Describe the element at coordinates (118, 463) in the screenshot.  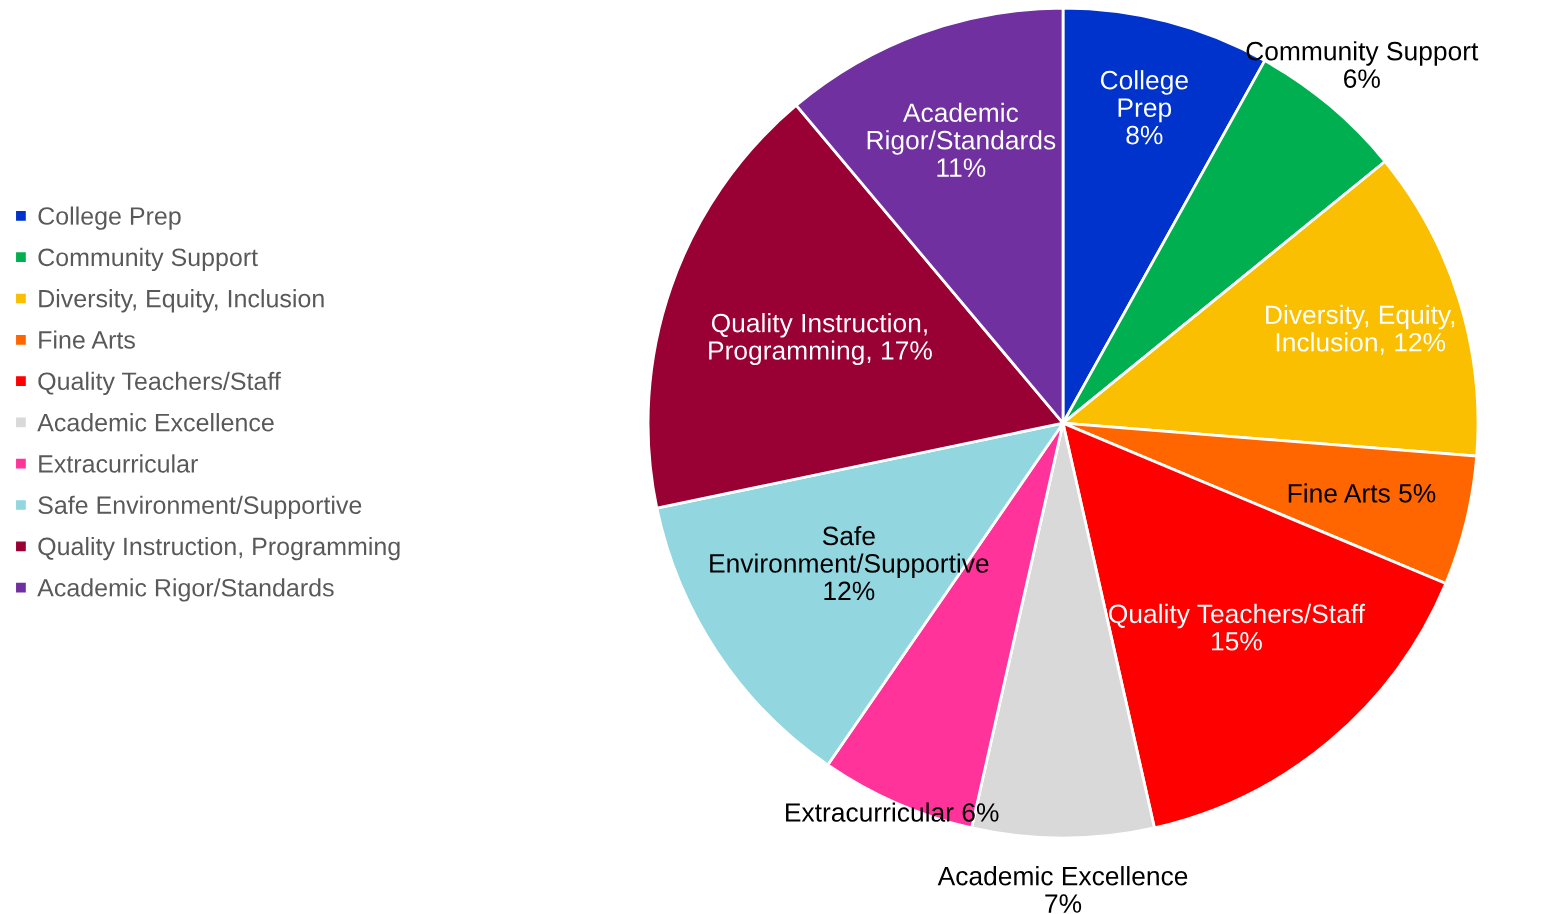
I see `legend-label: Extracurricular` at that location.